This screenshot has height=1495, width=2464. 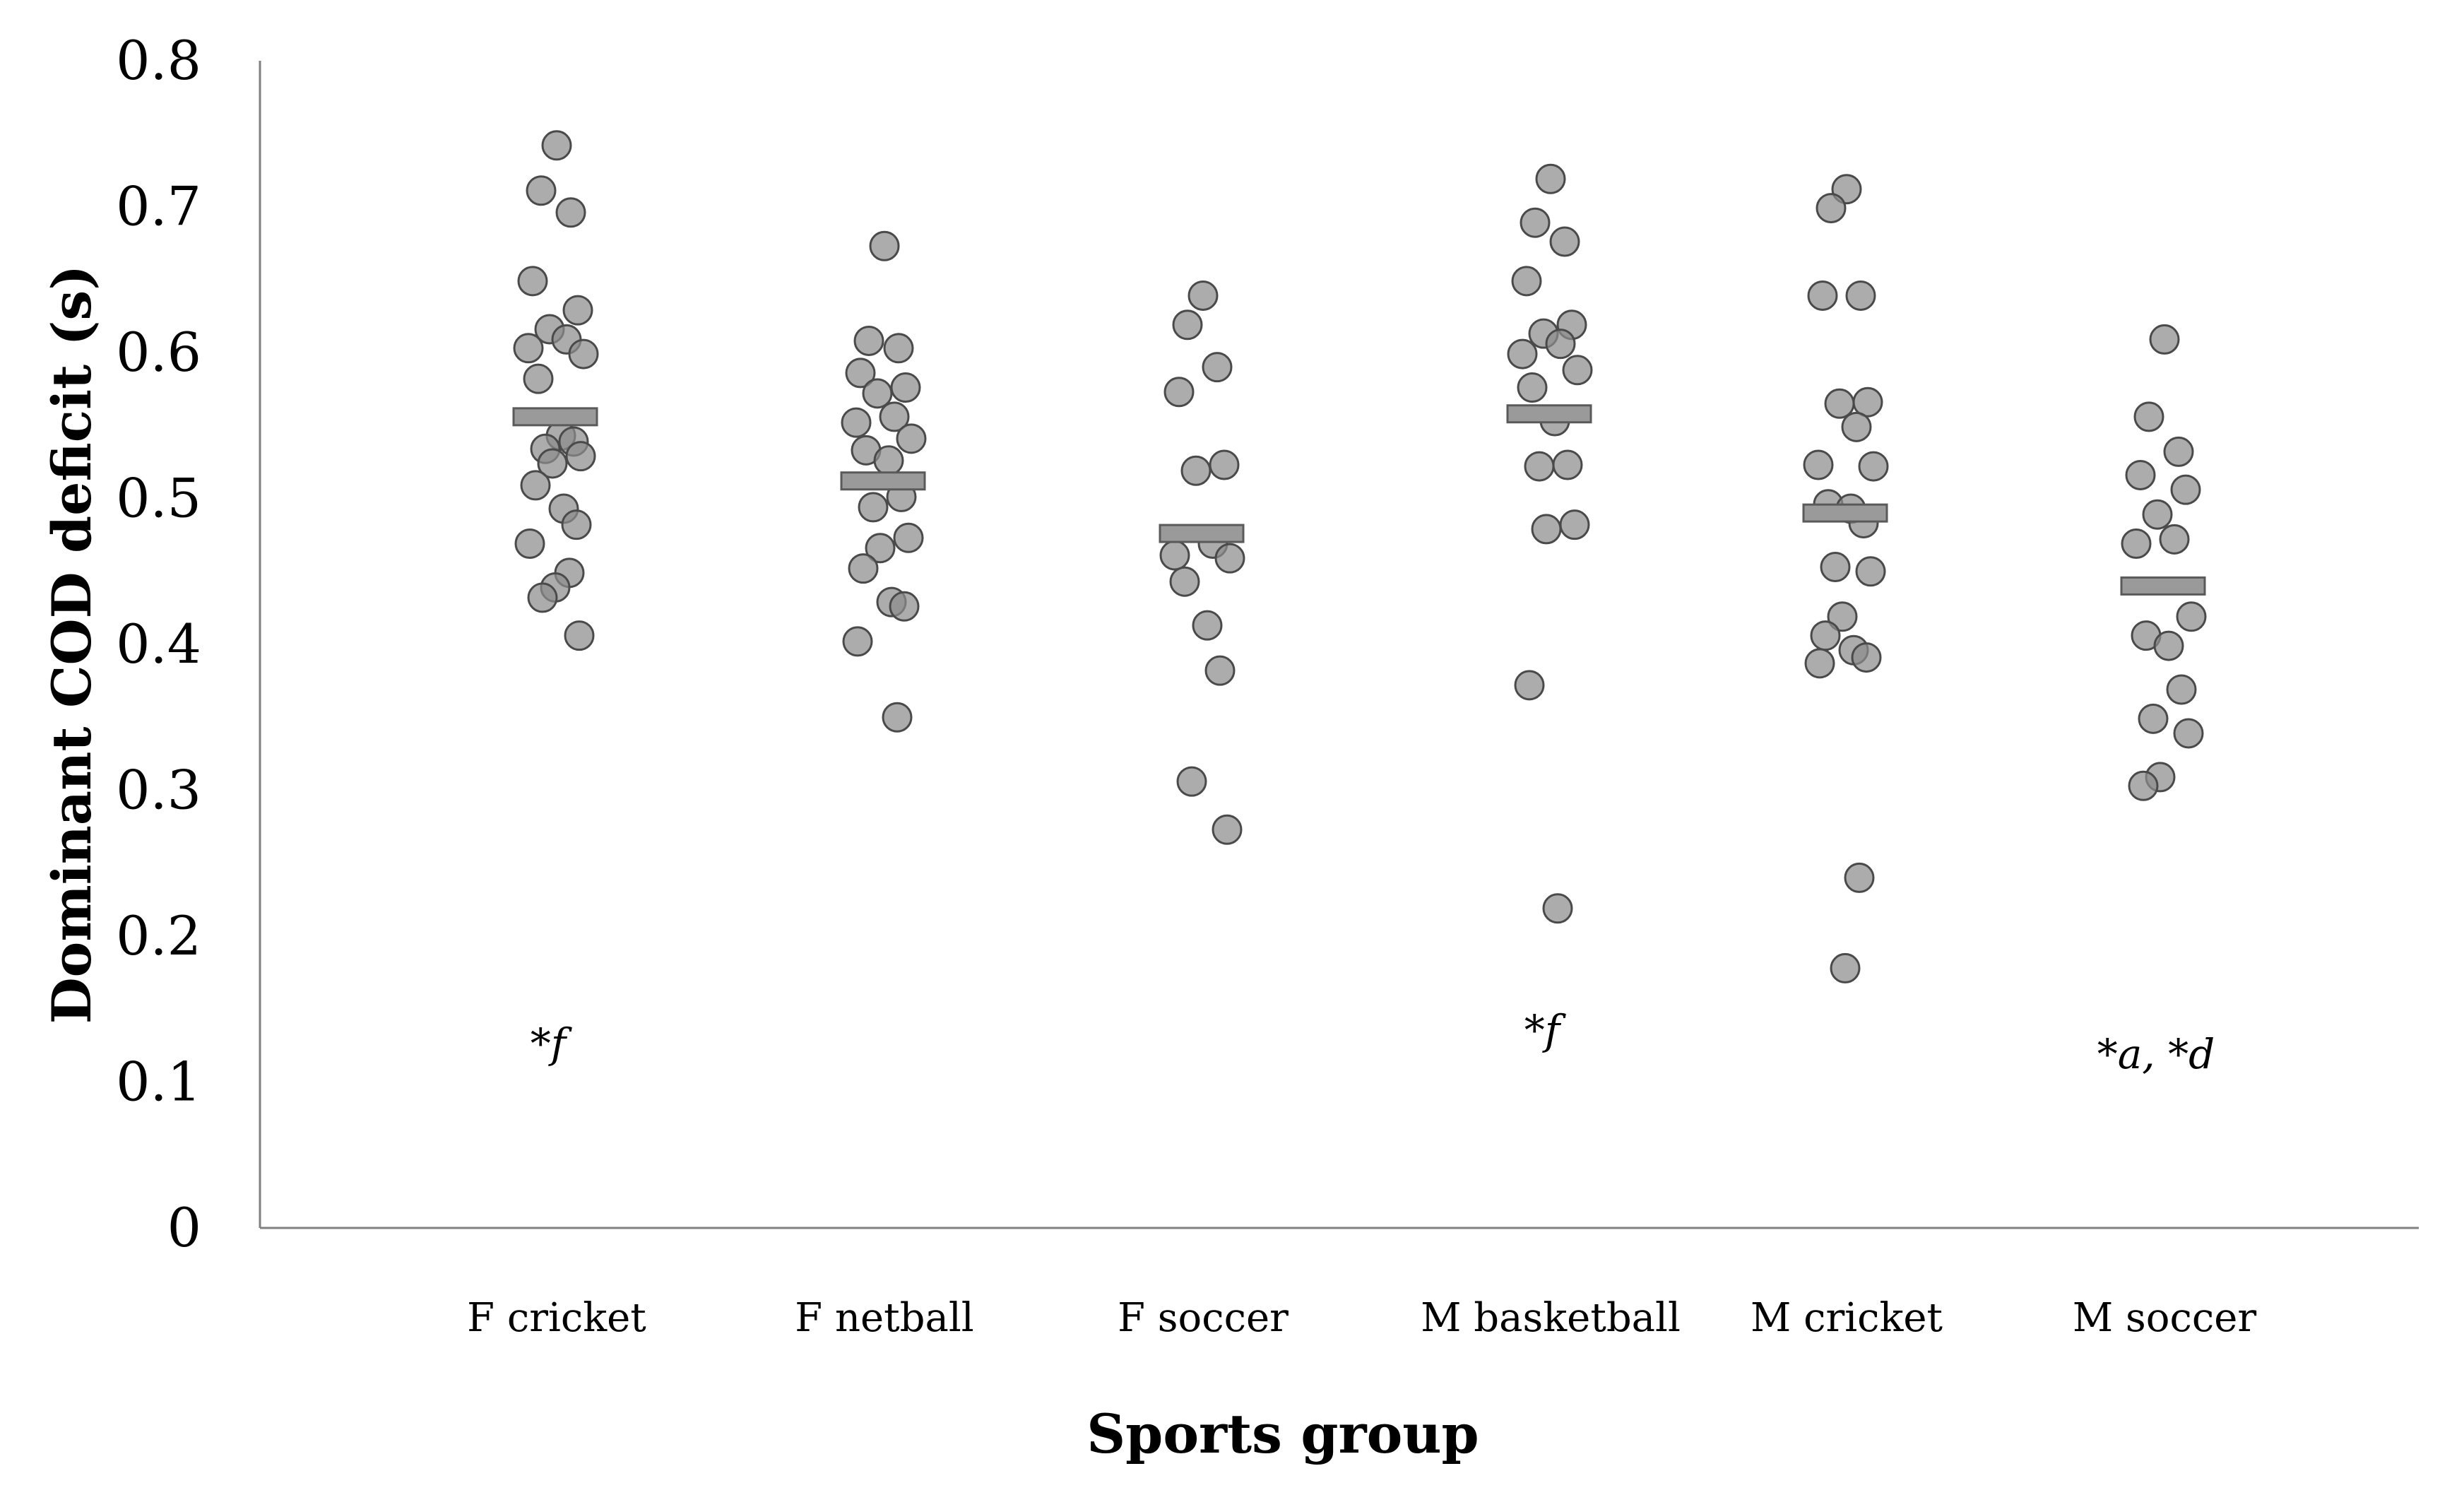 I want to click on y-tick-label: 0.5, so click(x=158, y=499).